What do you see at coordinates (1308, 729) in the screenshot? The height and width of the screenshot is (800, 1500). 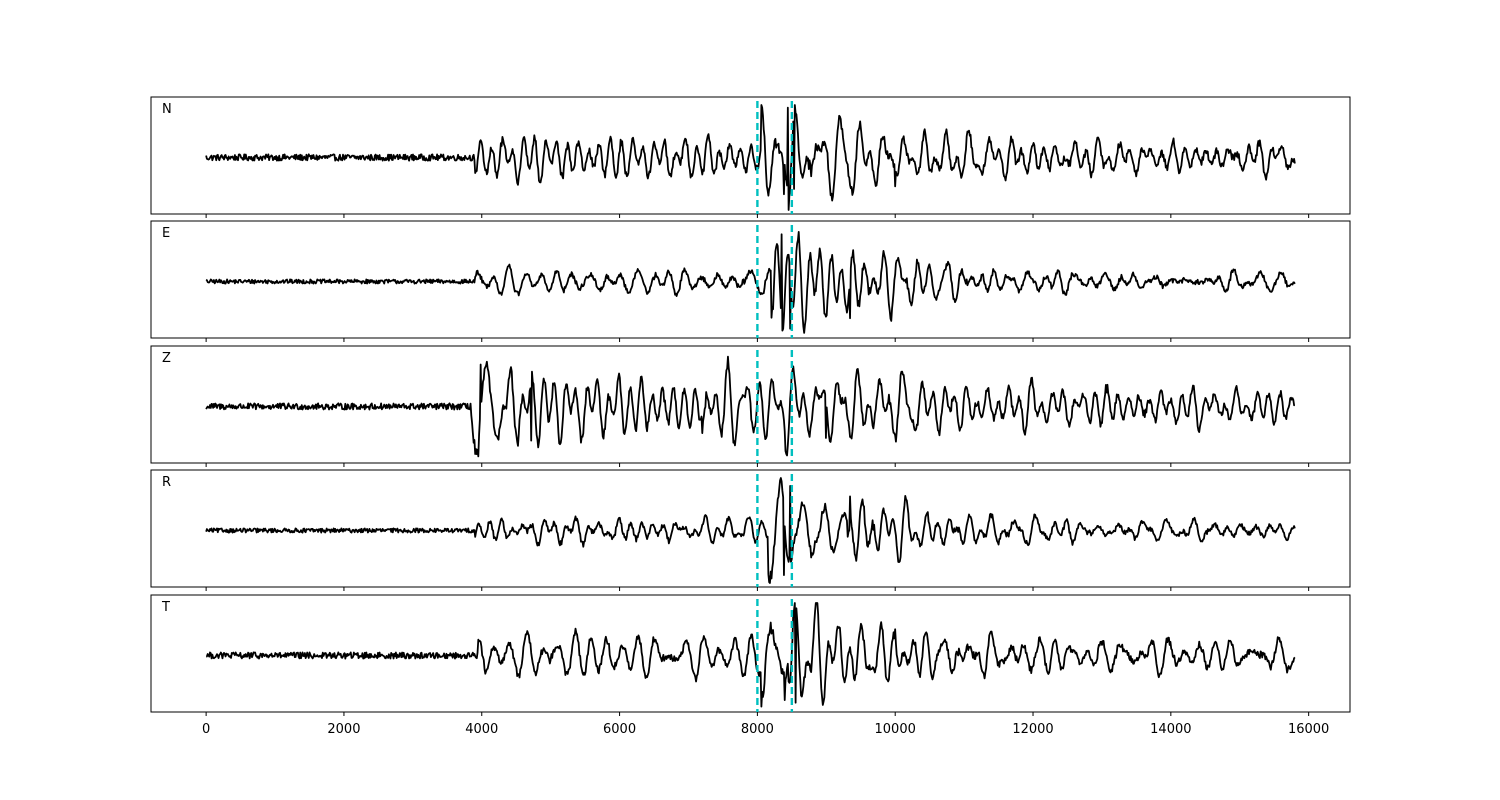 I see `x-tick-label: 16000` at bounding box center [1308, 729].